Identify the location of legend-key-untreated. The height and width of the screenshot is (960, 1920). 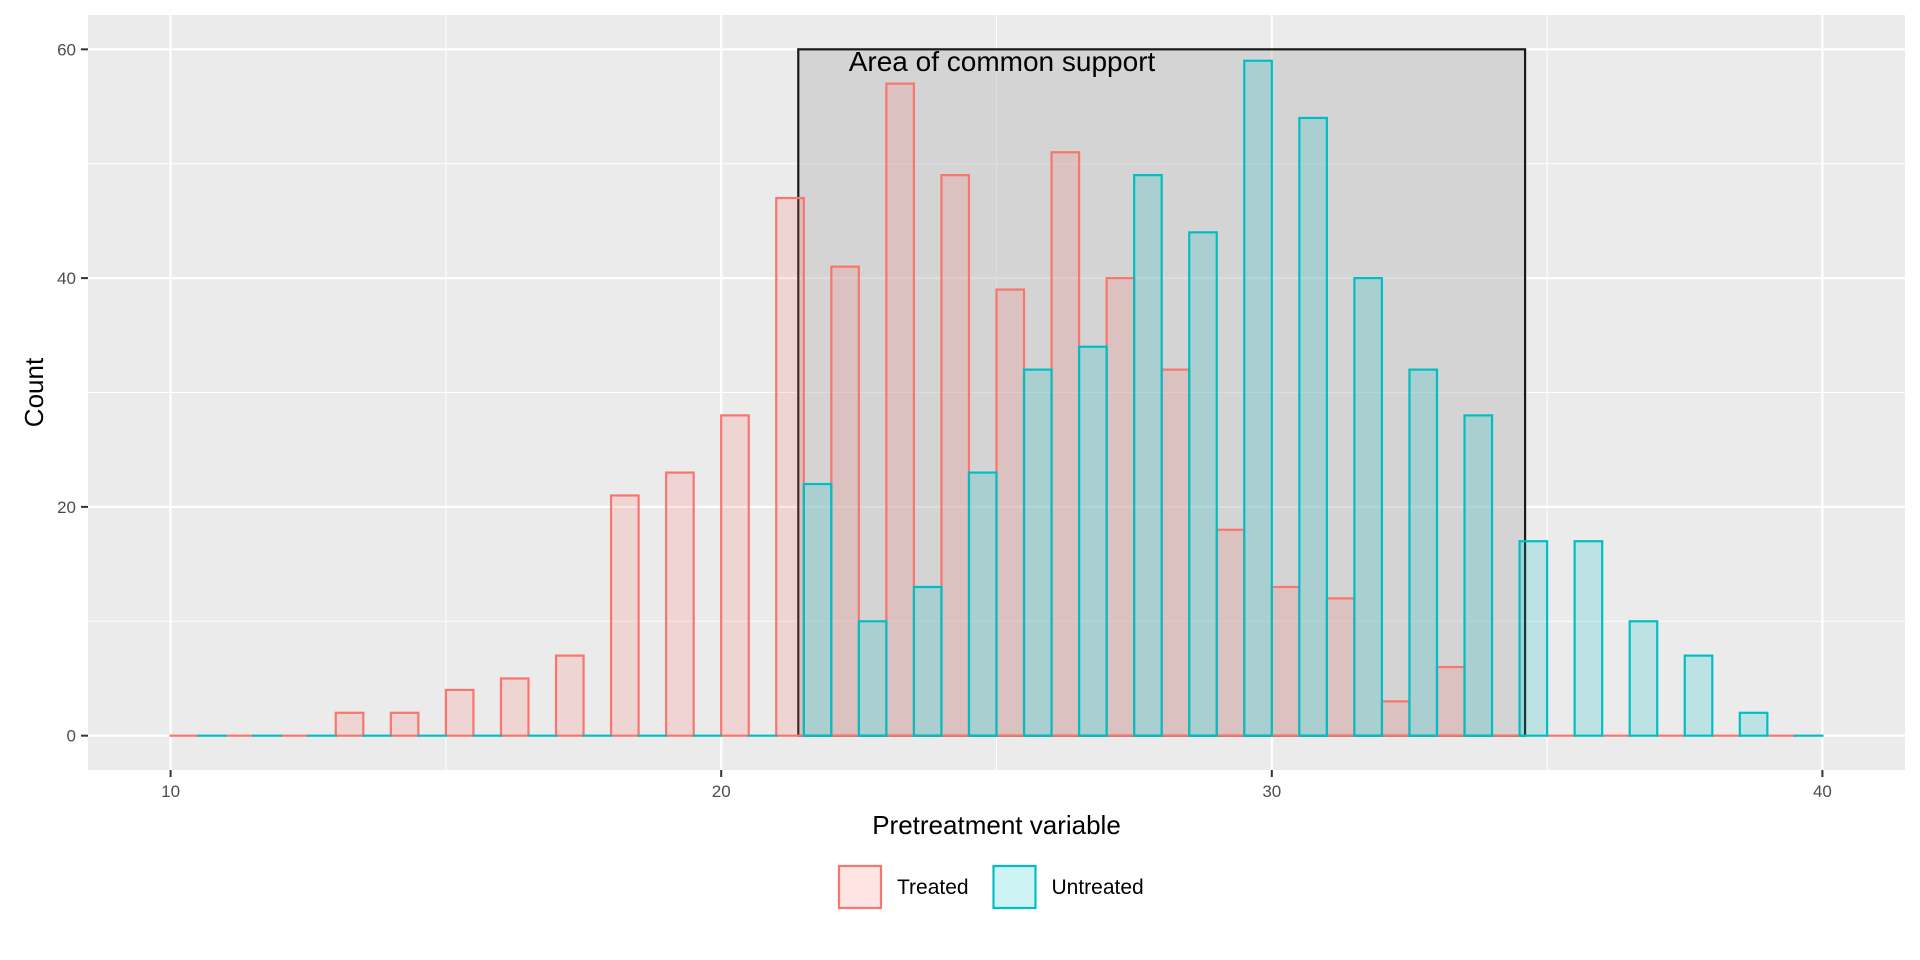
(1014, 887).